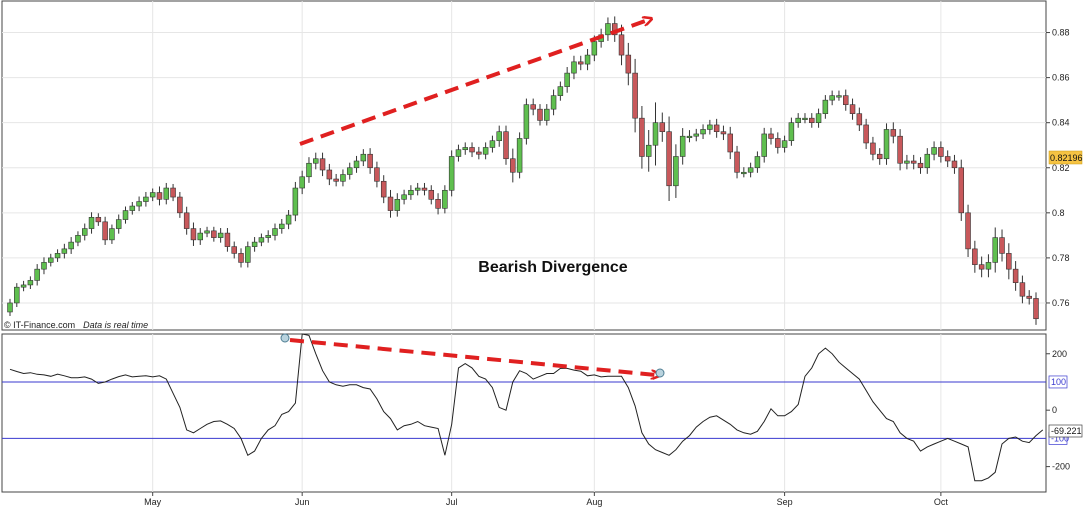 The height and width of the screenshot is (509, 1083). Describe the element at coordinates (472, 356) in the screenshot. I see `oscillator-divergence-arrow` at that location.